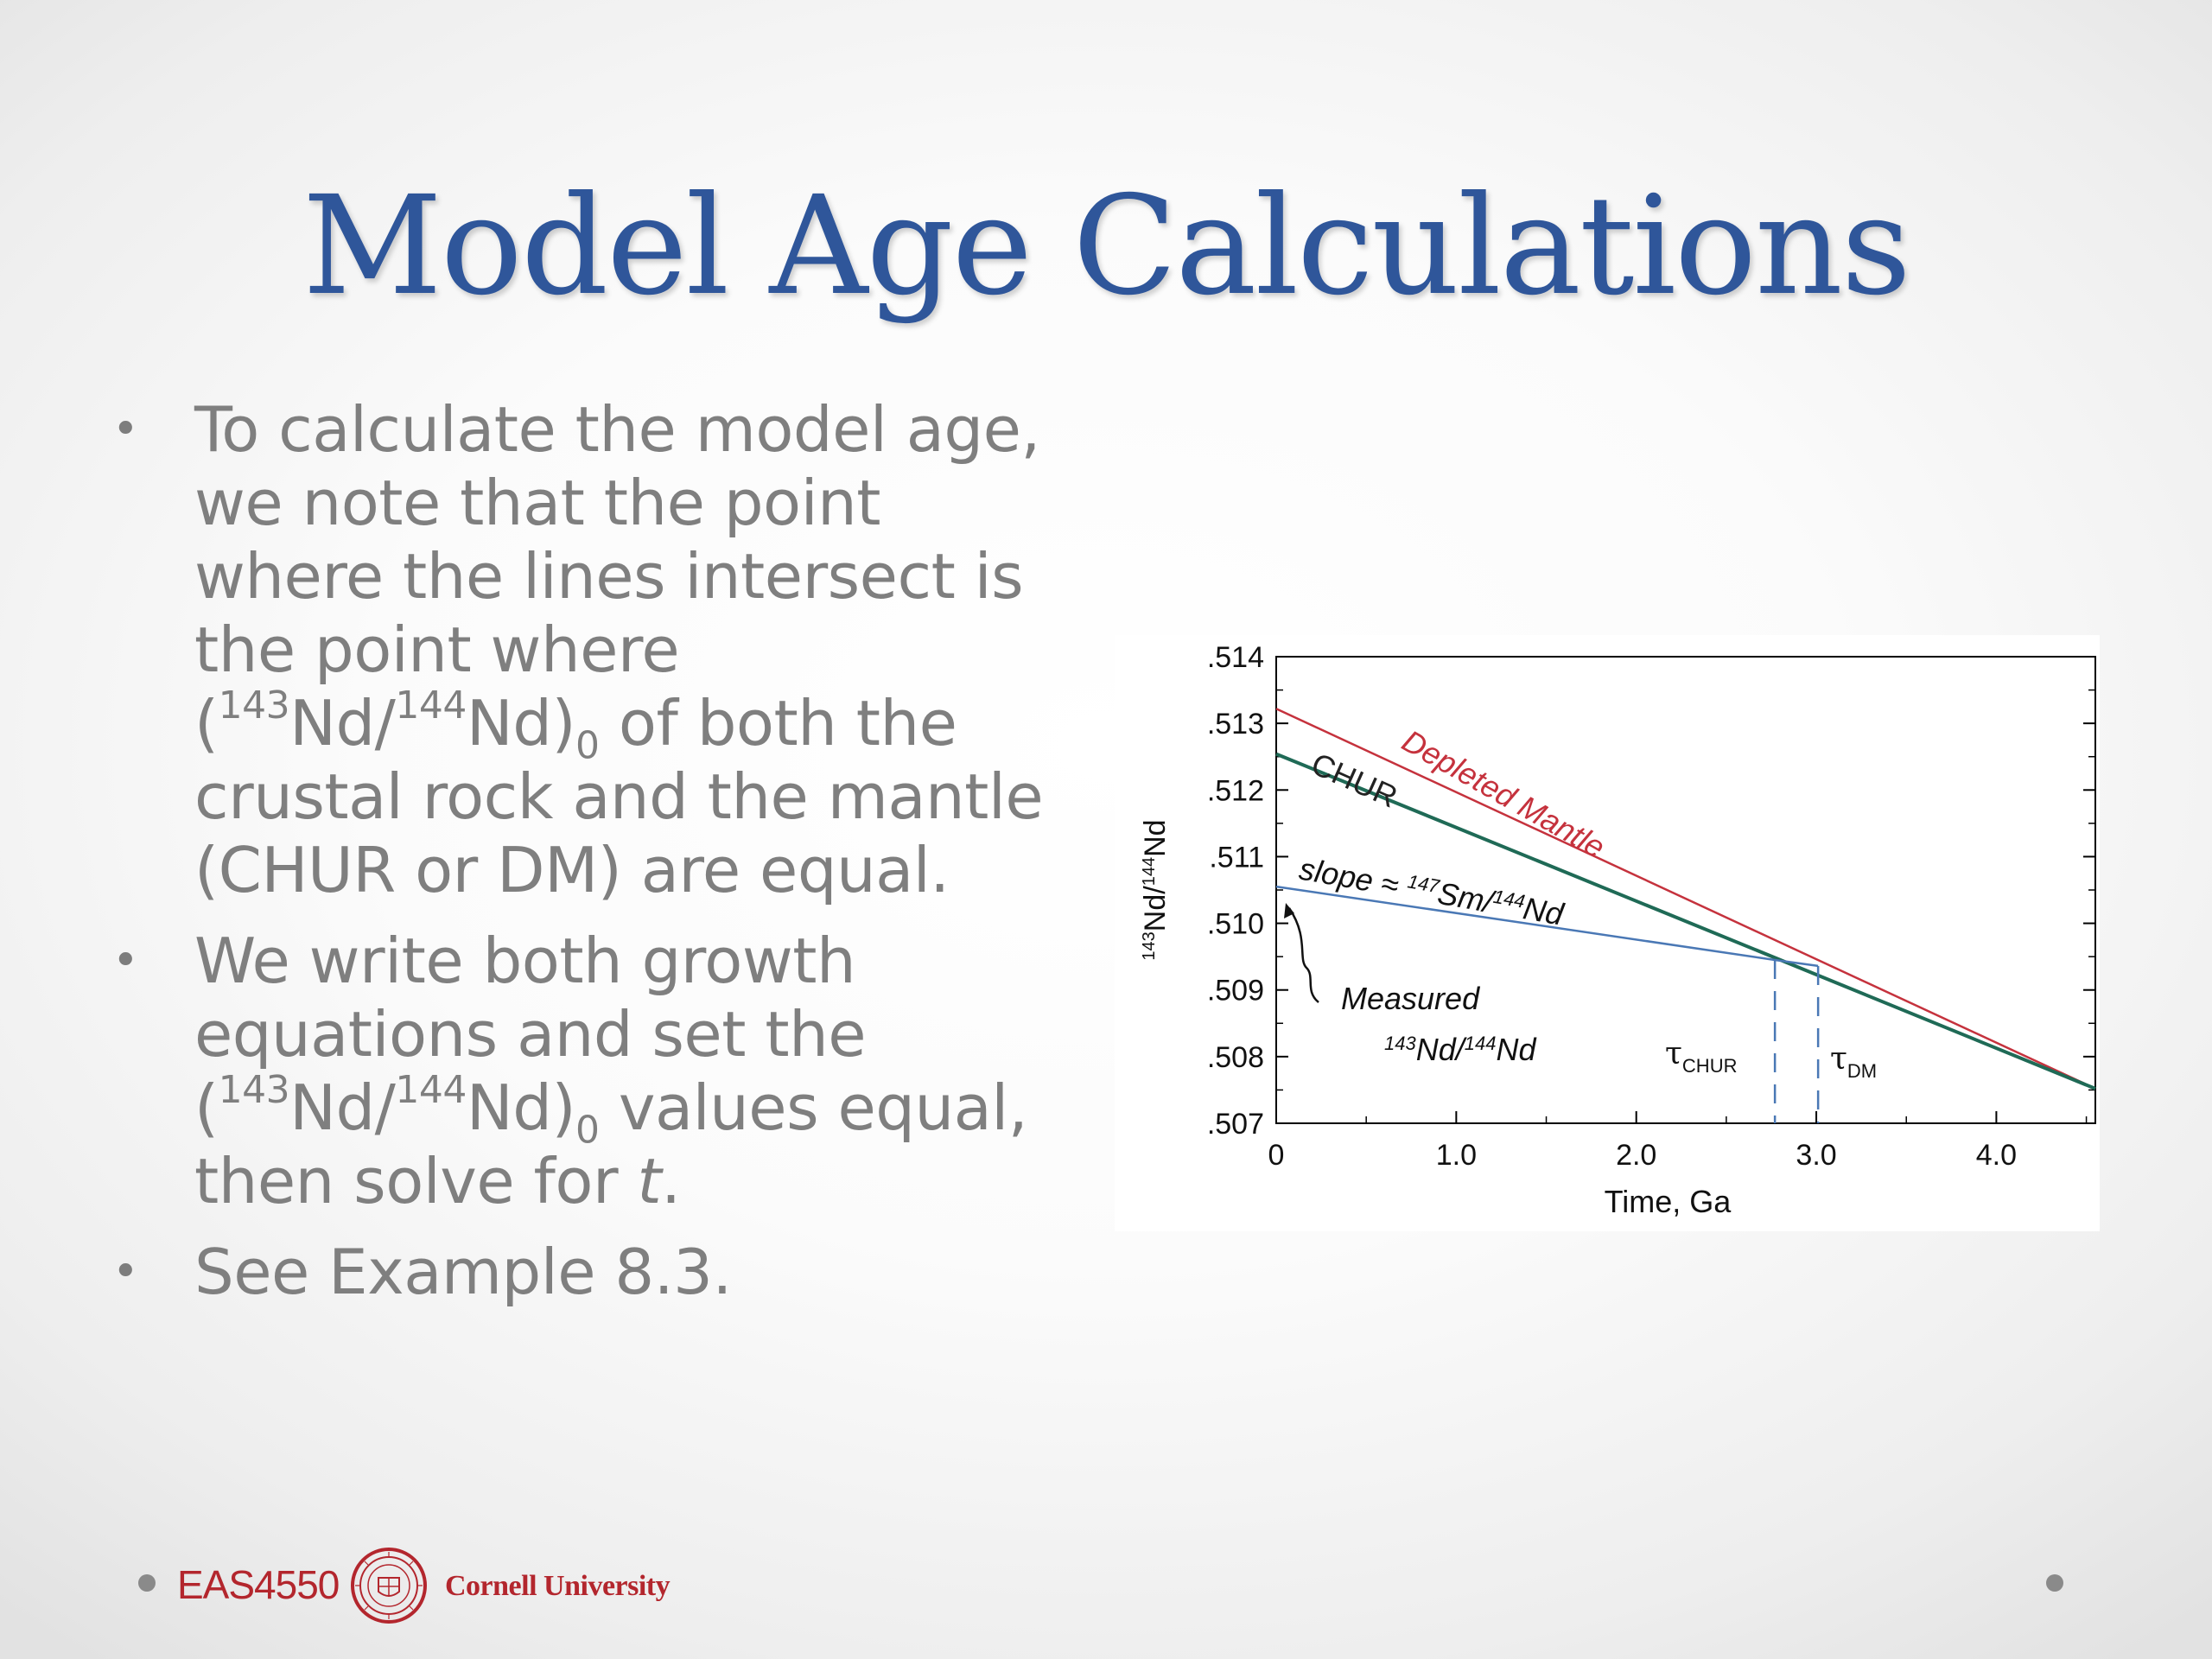 The height and width of the screenshot is (1659, 2212). I want to click on chart-lines, so click(1685, 915).